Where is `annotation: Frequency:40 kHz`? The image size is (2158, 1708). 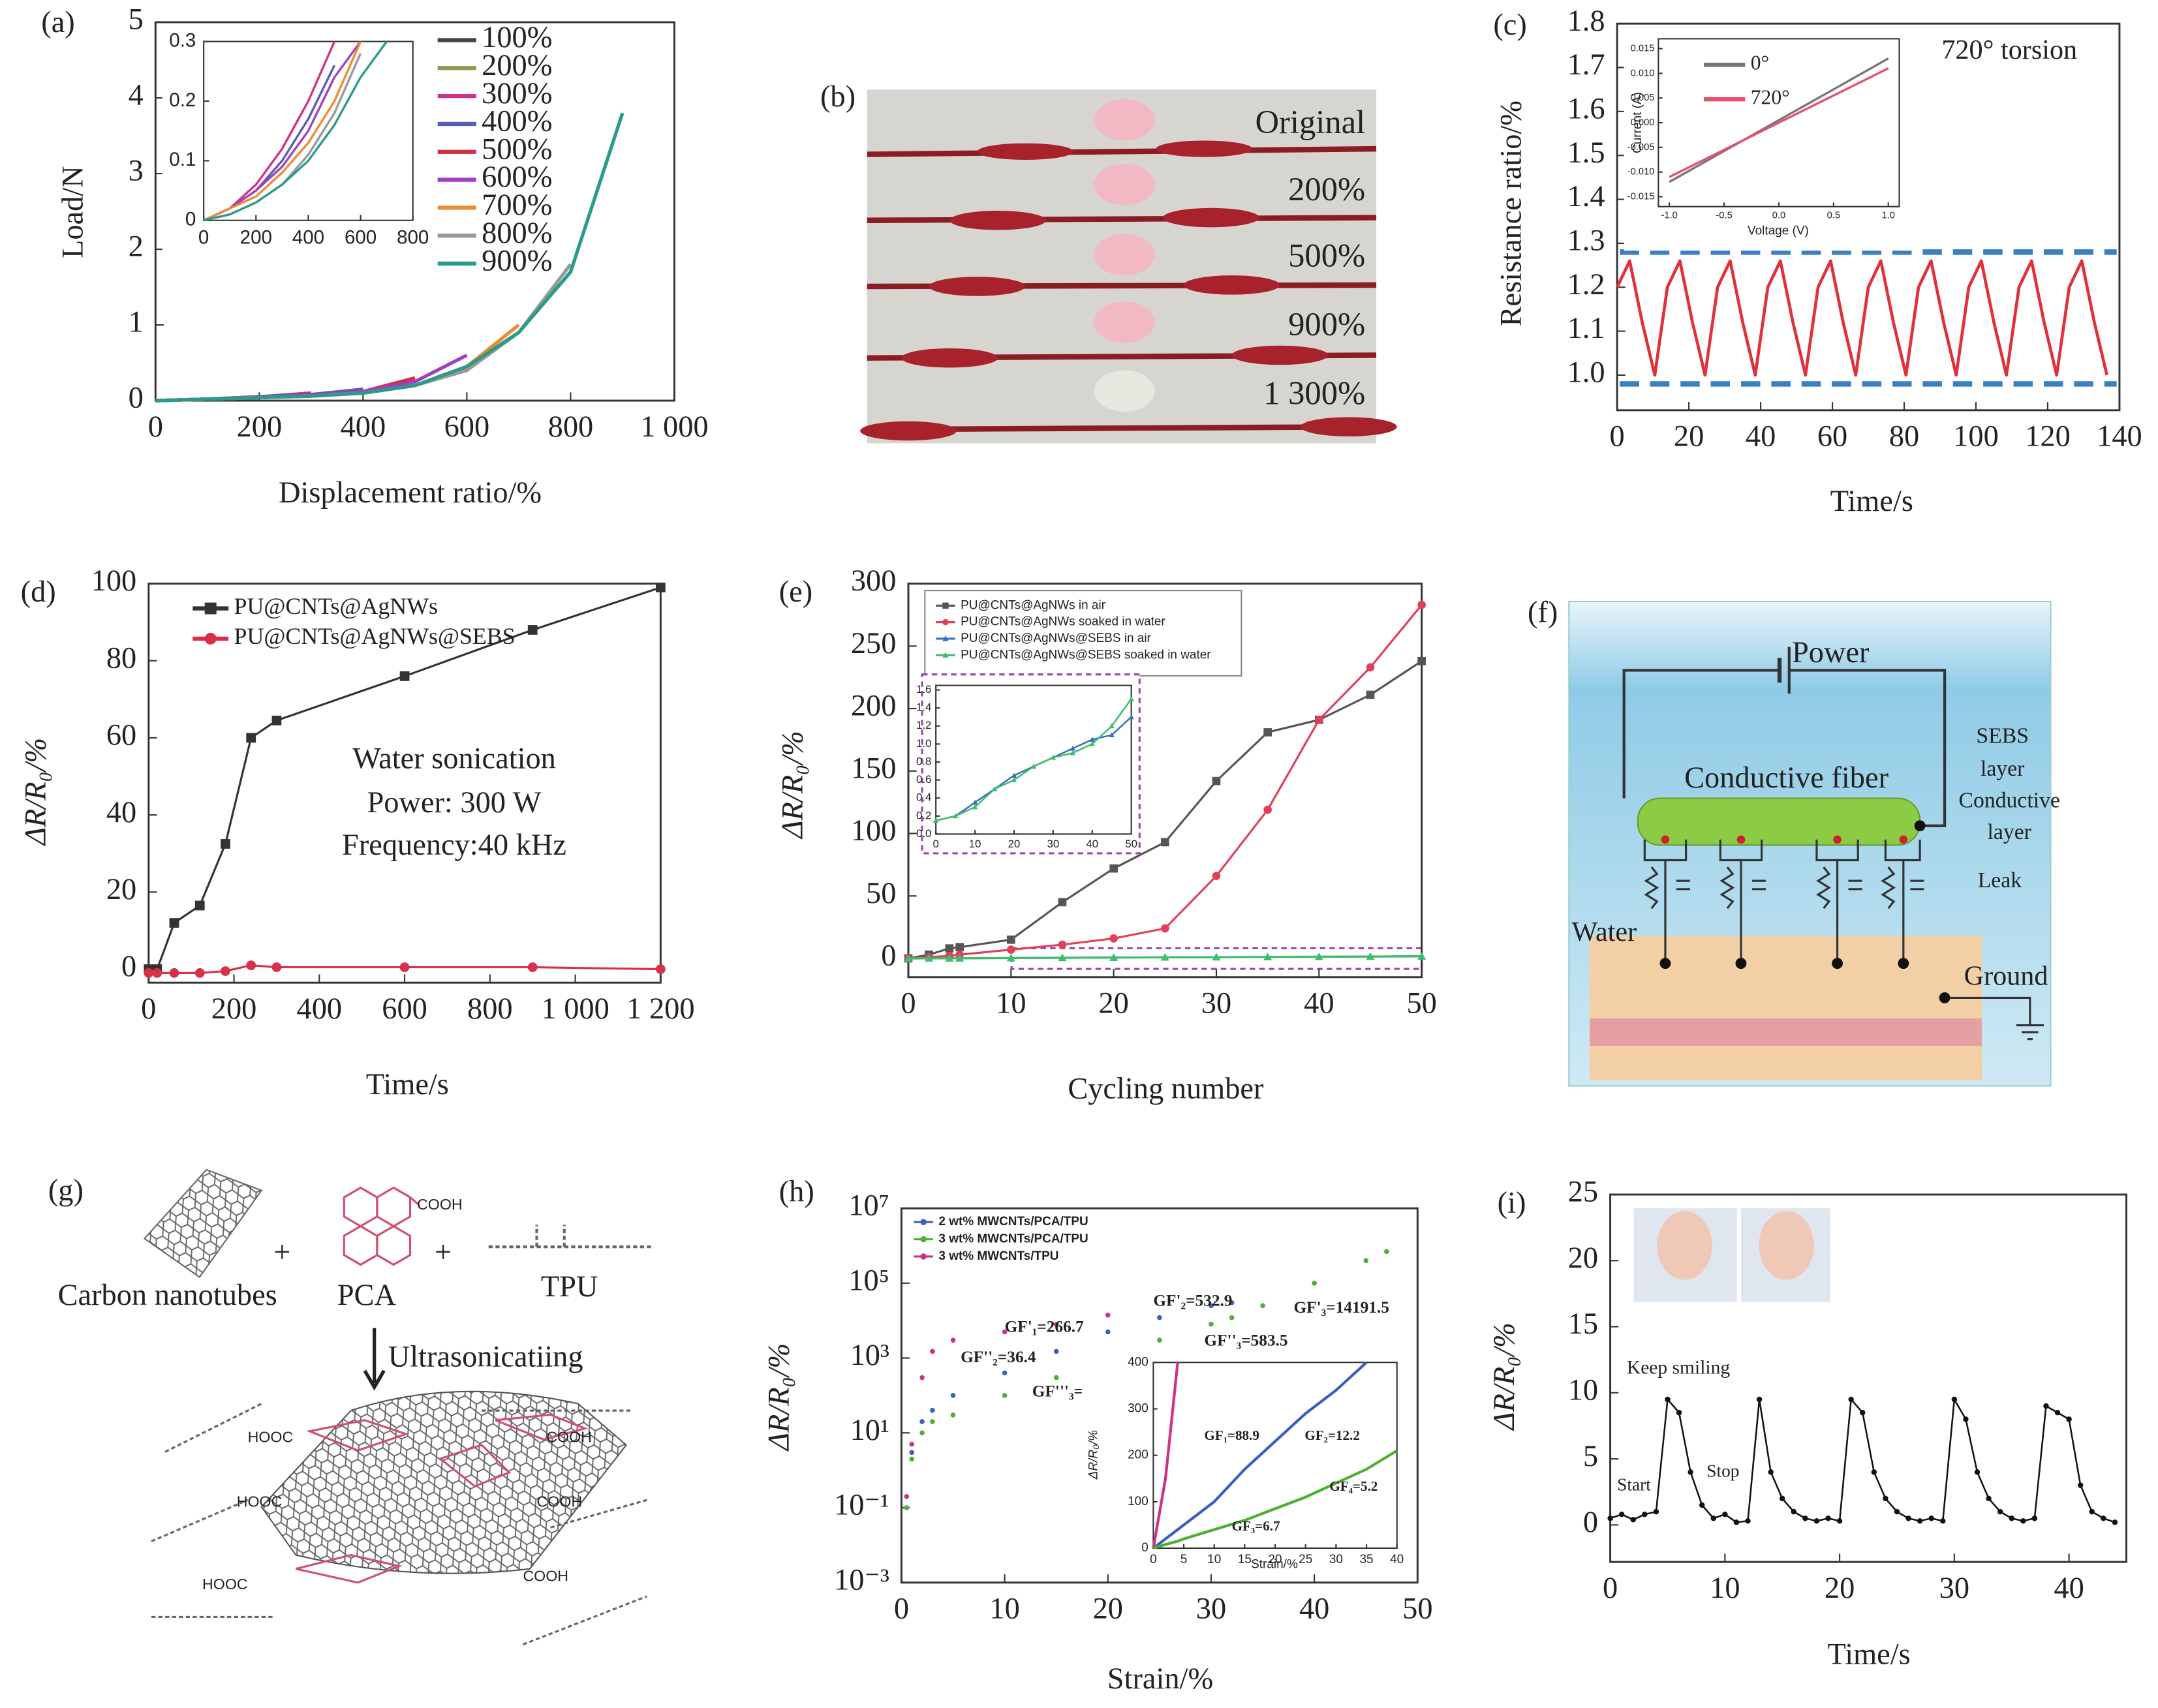 annotation: Frequency:40 kHz is located at coordinates (454, 846).